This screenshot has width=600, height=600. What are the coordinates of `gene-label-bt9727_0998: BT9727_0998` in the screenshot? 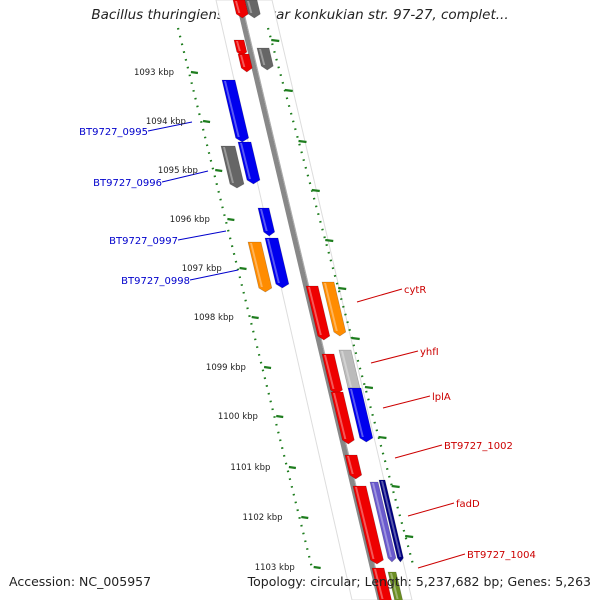 It's located at (155, 281).